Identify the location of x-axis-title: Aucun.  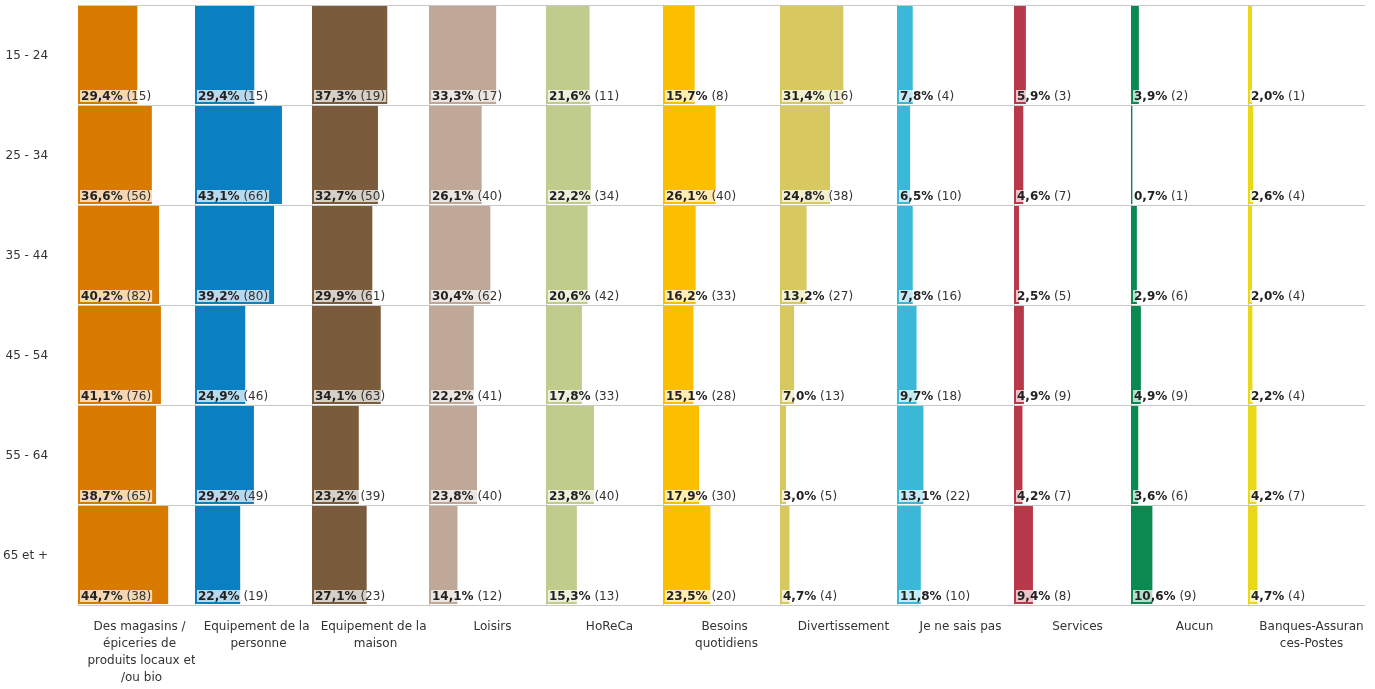
(1194, 625).